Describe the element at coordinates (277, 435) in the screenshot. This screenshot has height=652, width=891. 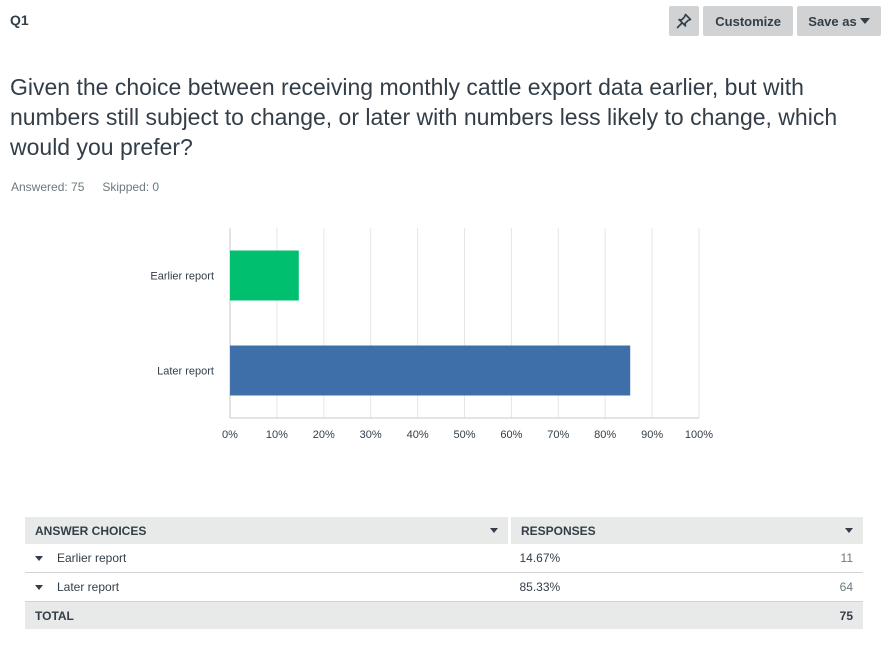
I see `x-tick-label: 10%` at that location.